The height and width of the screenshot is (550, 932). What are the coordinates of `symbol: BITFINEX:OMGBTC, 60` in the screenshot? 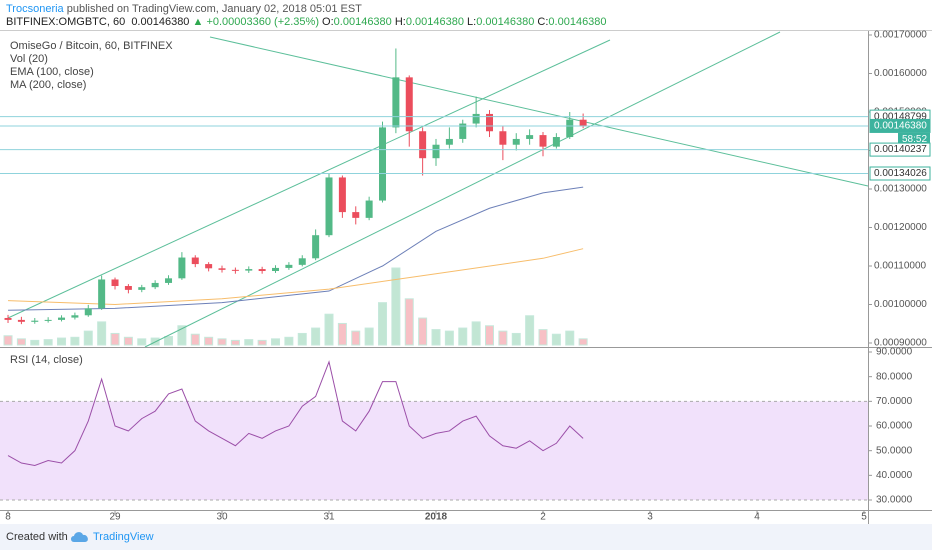 It's located at (66, 22).